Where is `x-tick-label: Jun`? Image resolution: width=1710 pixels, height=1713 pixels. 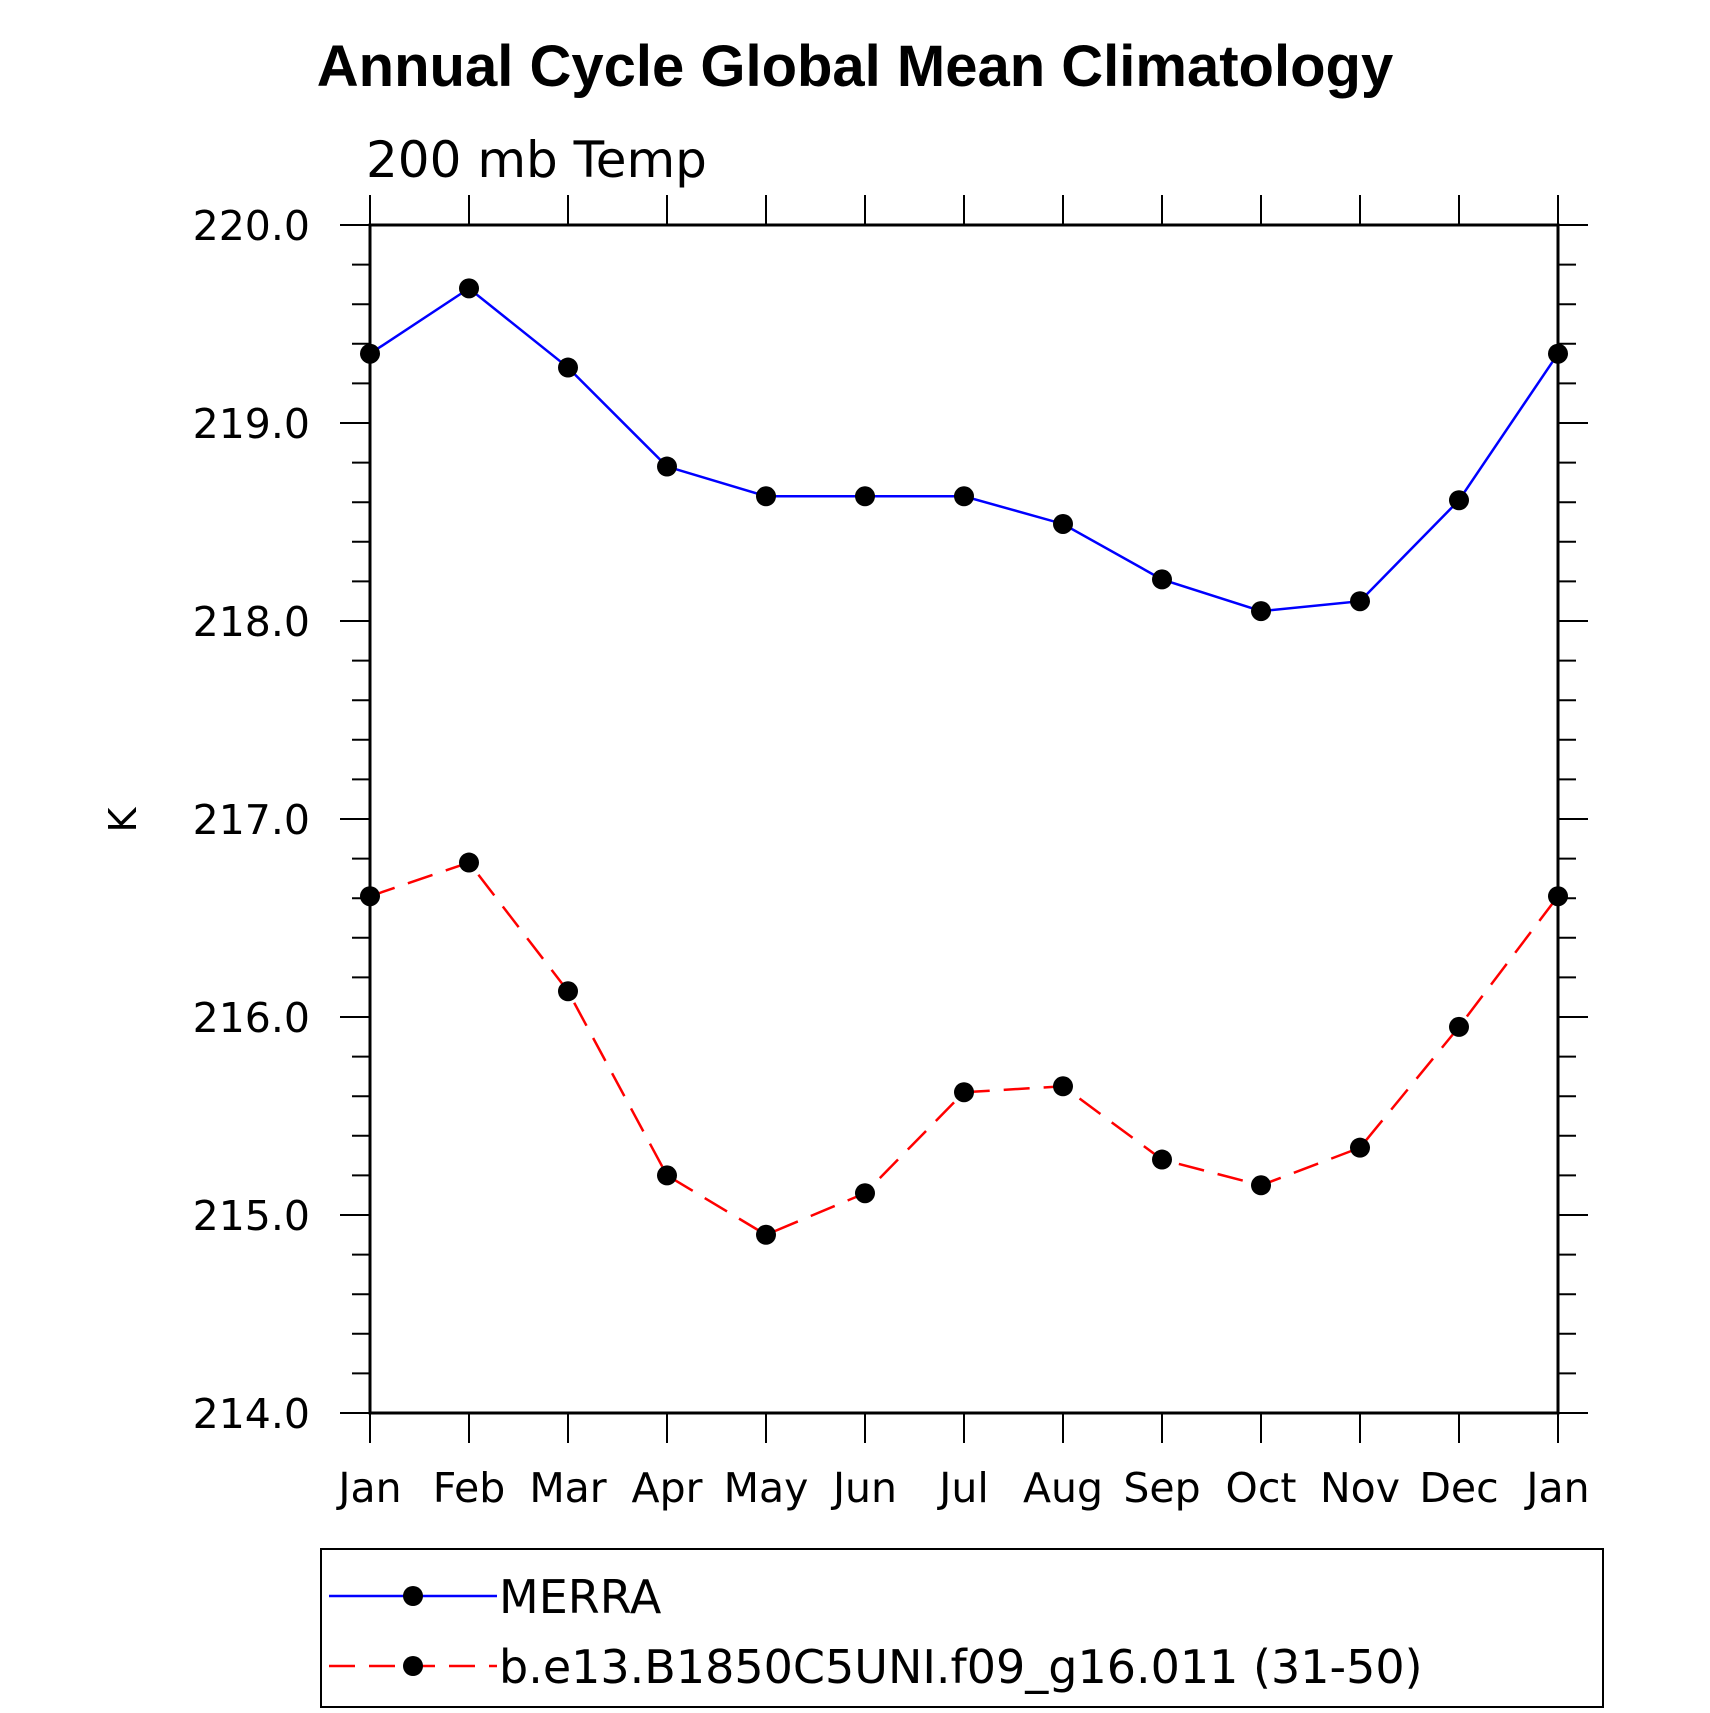 x-tick-label: Jun is located at coordinates (863, 1488).